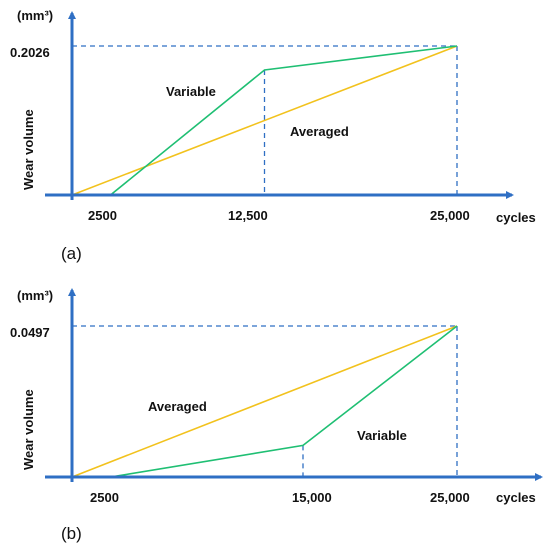 This screenshot has height=550, width=550. I want to click on y-axis-label-b: Wear volume, so click(28, 429).